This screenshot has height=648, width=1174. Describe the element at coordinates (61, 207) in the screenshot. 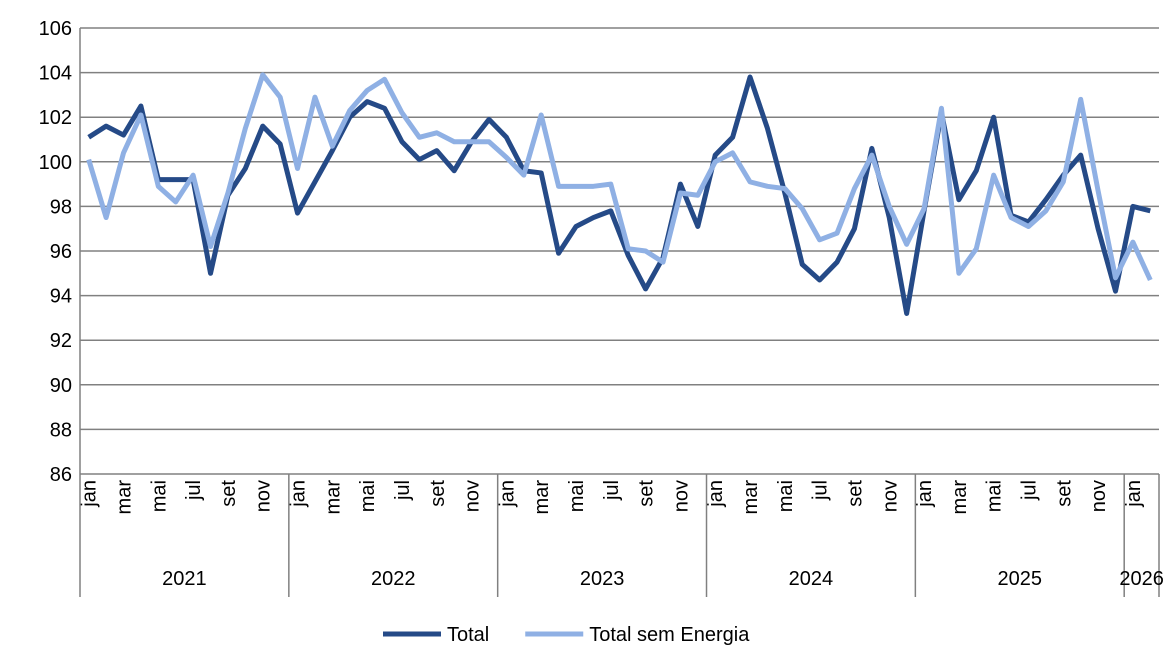

I see `y-tick-label: 98` at that location.